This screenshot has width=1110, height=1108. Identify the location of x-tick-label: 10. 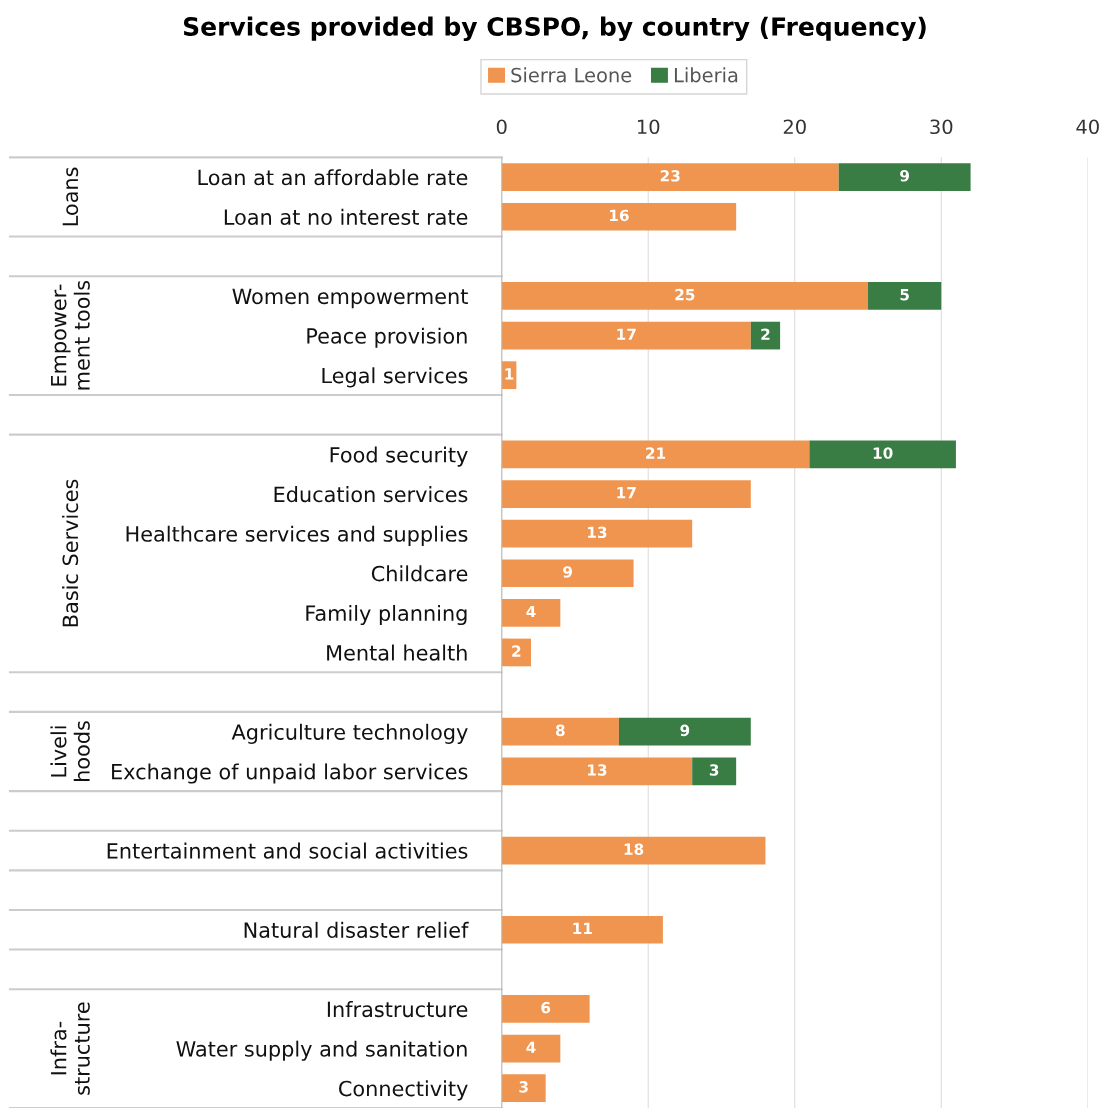
(649, 127).